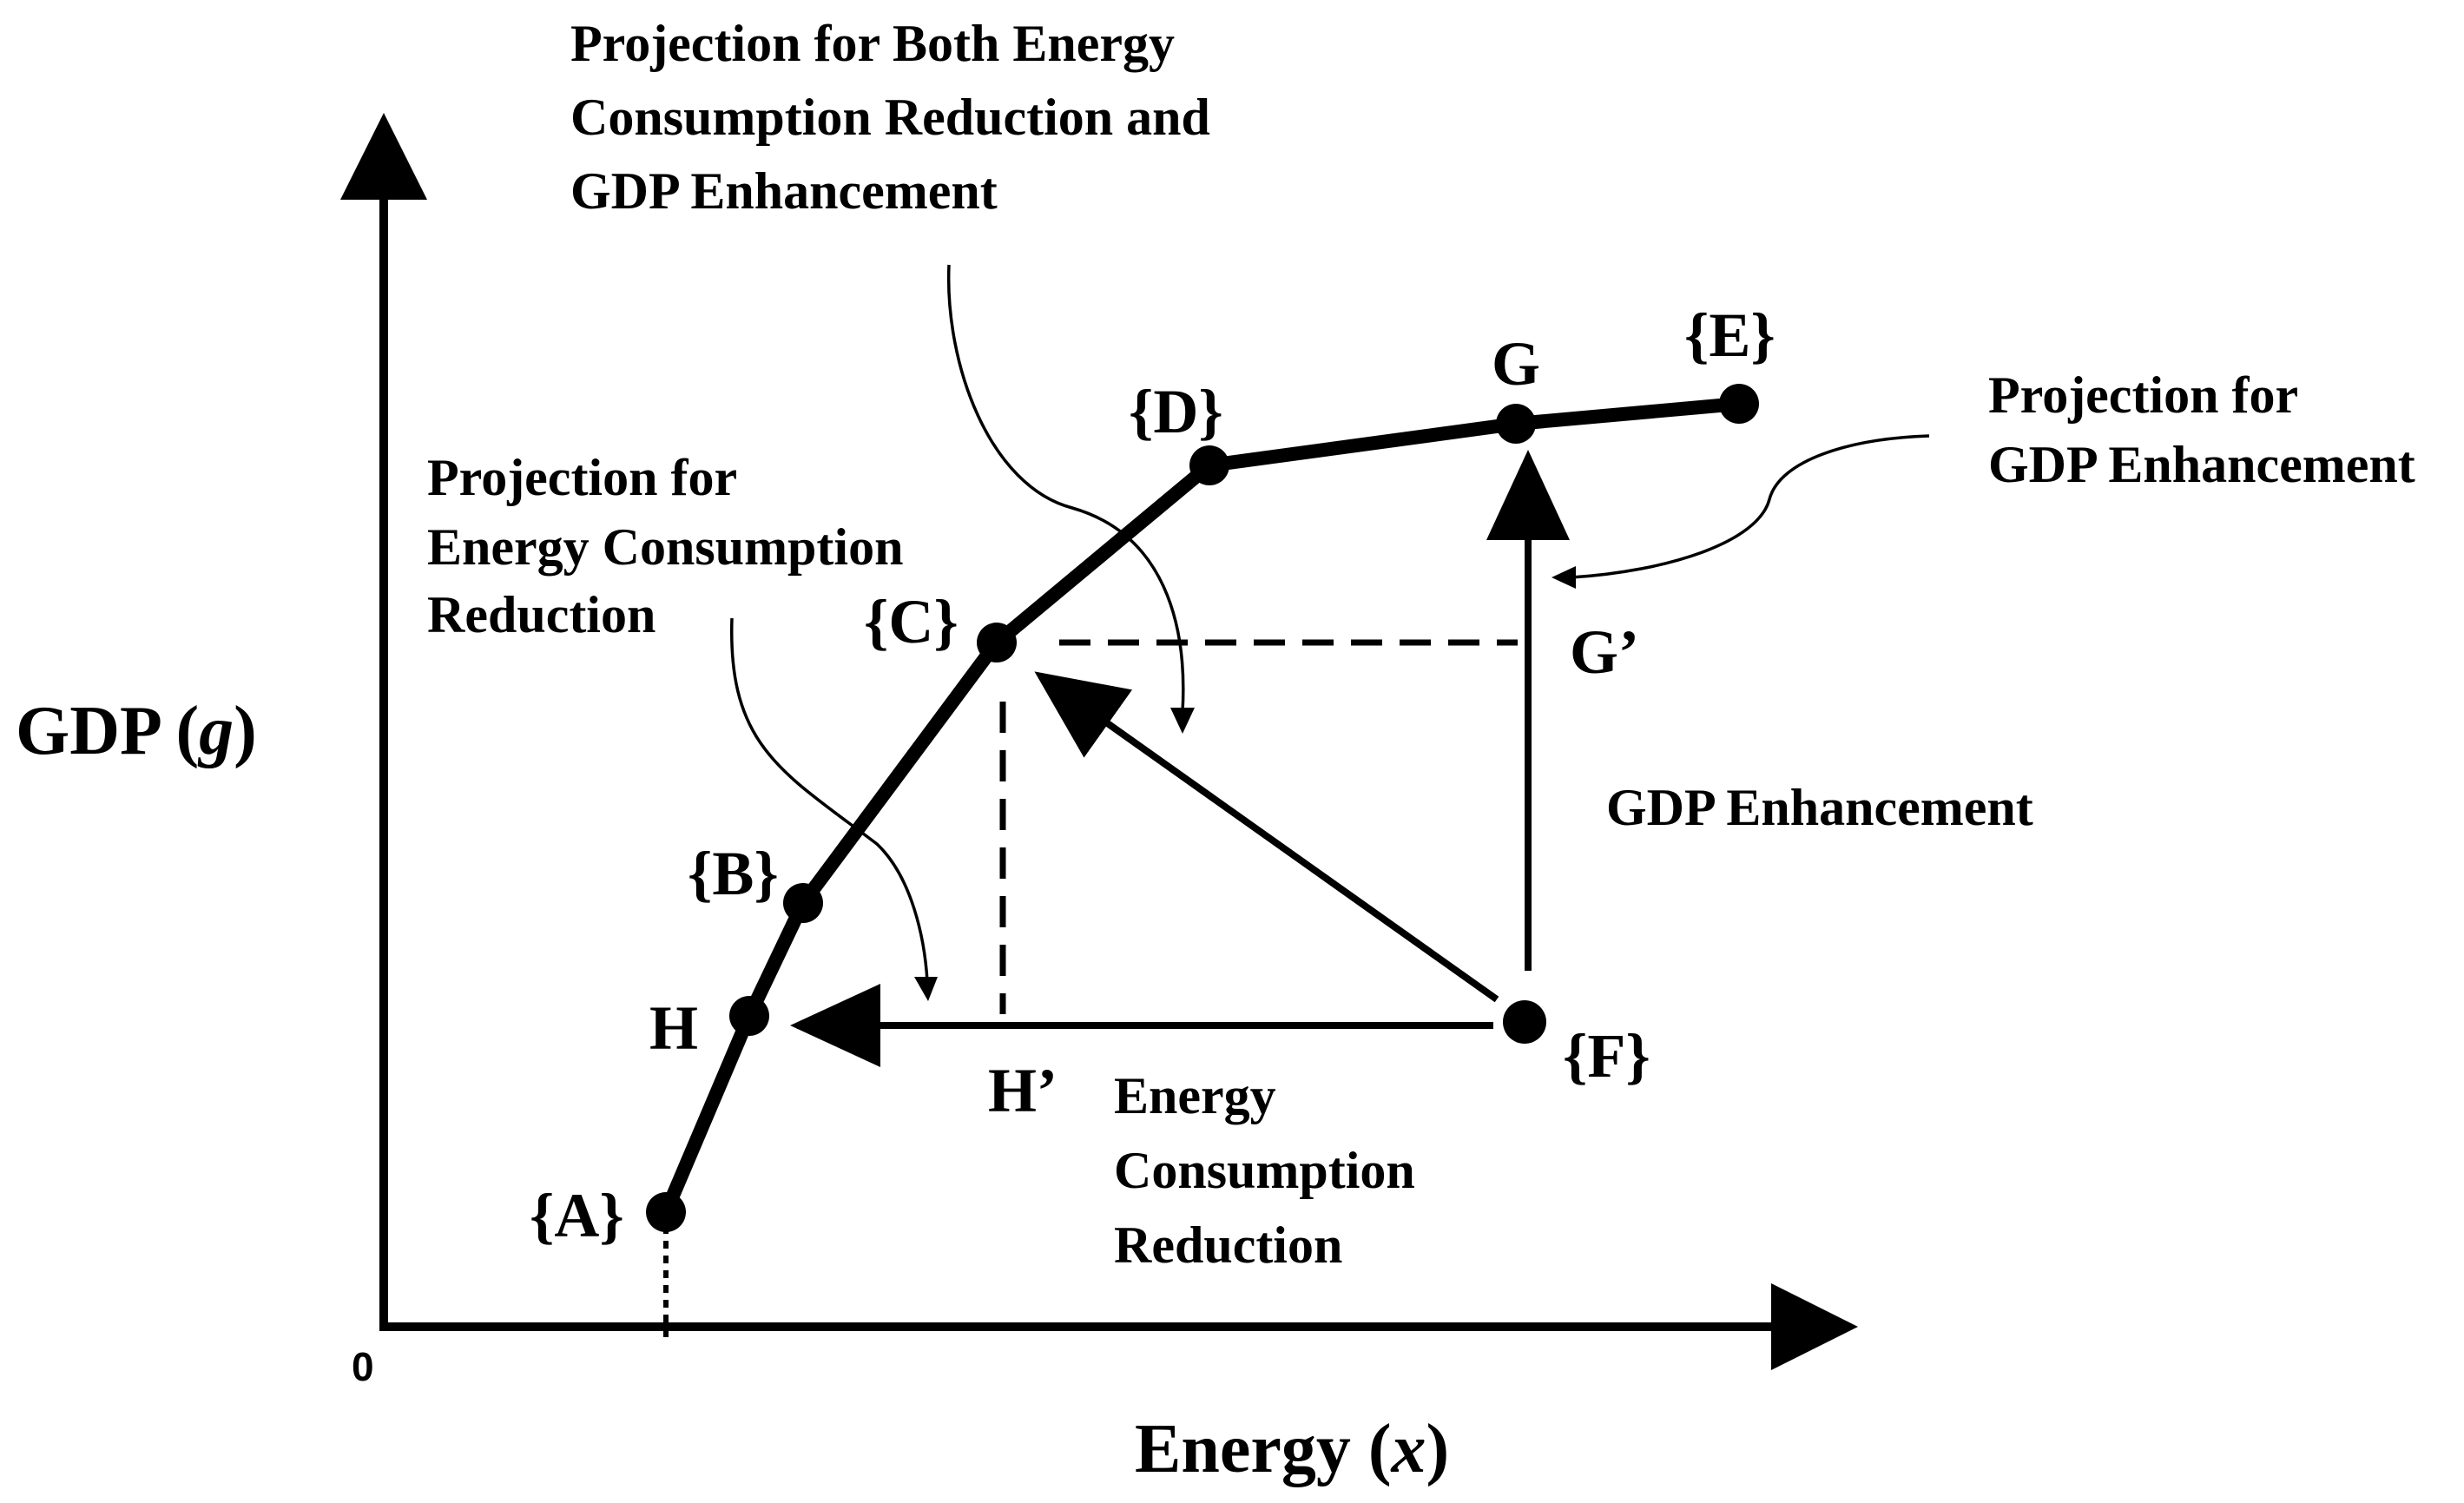 The height and width of the screenshot is (1503, 2464). Describe the element at coordinates (136, 731) in the screenshot. I see `y-axis-label: GDP (g)` at that location.